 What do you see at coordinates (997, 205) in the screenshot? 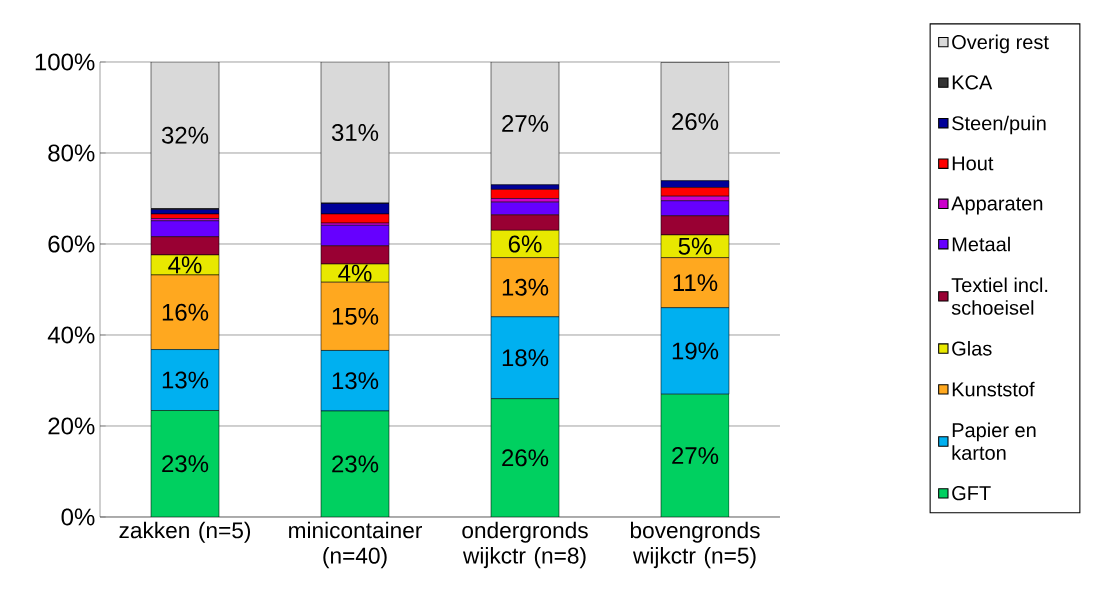
I see `legend-label: Apparaten` at bounding box center [997, 205].